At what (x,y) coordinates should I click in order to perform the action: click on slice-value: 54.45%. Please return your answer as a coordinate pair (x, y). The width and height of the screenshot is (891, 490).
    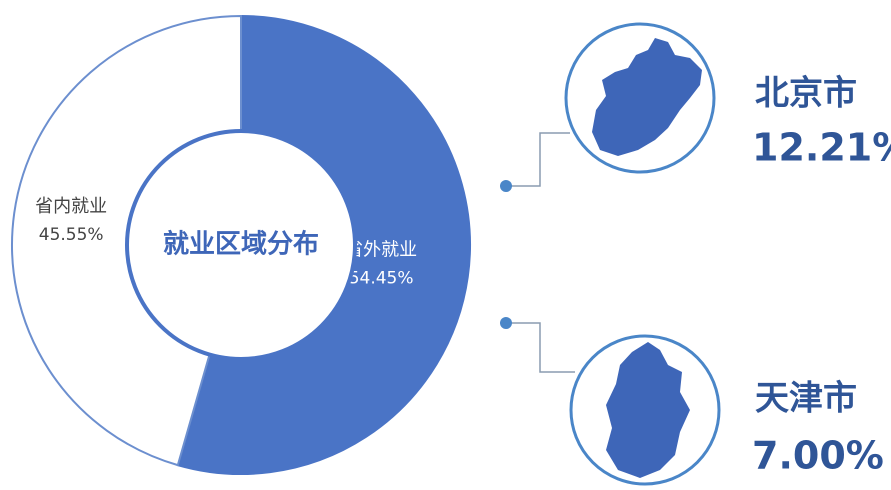
    Looking at the image, I should click on (381, 279).